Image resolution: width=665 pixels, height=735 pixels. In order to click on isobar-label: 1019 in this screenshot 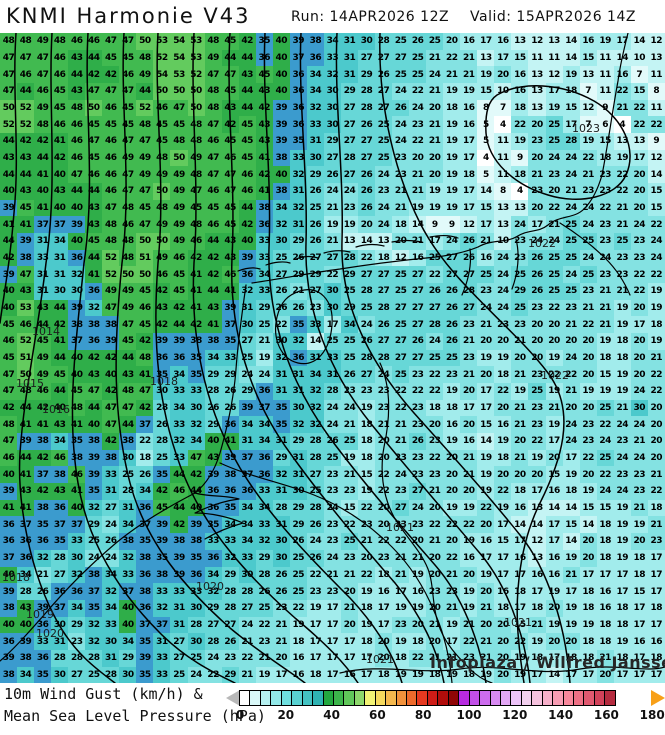, I will do `click(40, 614)`.